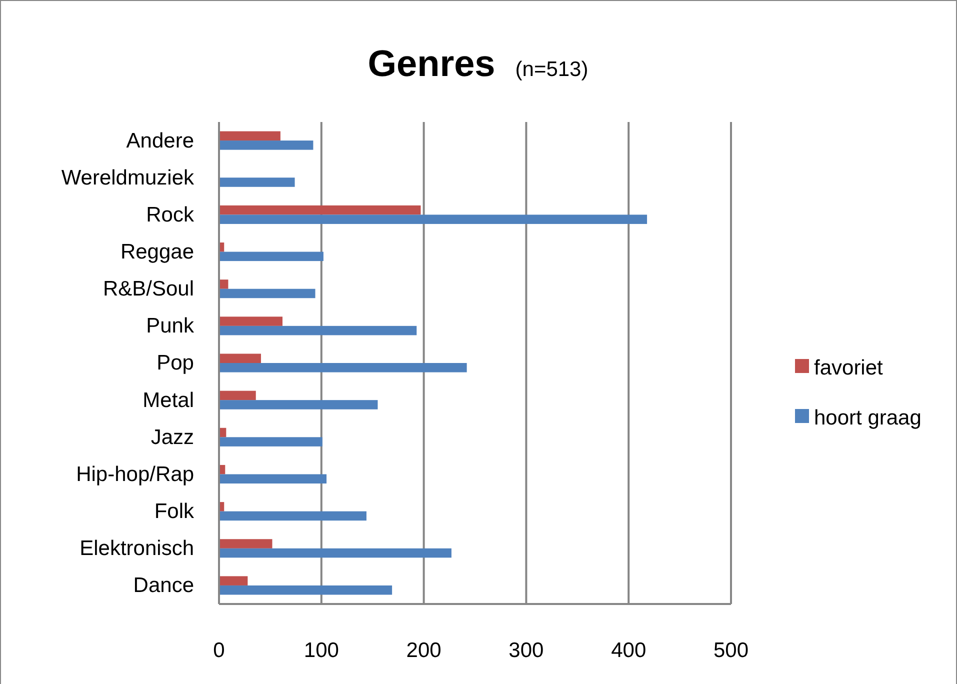  What do you see at coordinates (157, 252) in the screenshot?
I see `y-tick-label: Reggae` at bounding box center [157, 252].